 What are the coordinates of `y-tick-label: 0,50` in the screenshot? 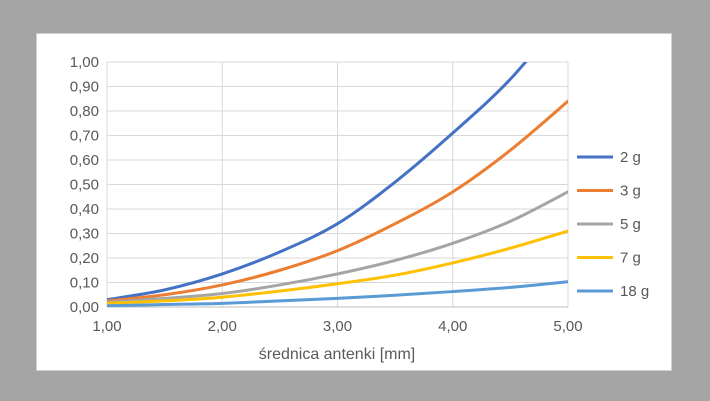 It's located at (84, 185).